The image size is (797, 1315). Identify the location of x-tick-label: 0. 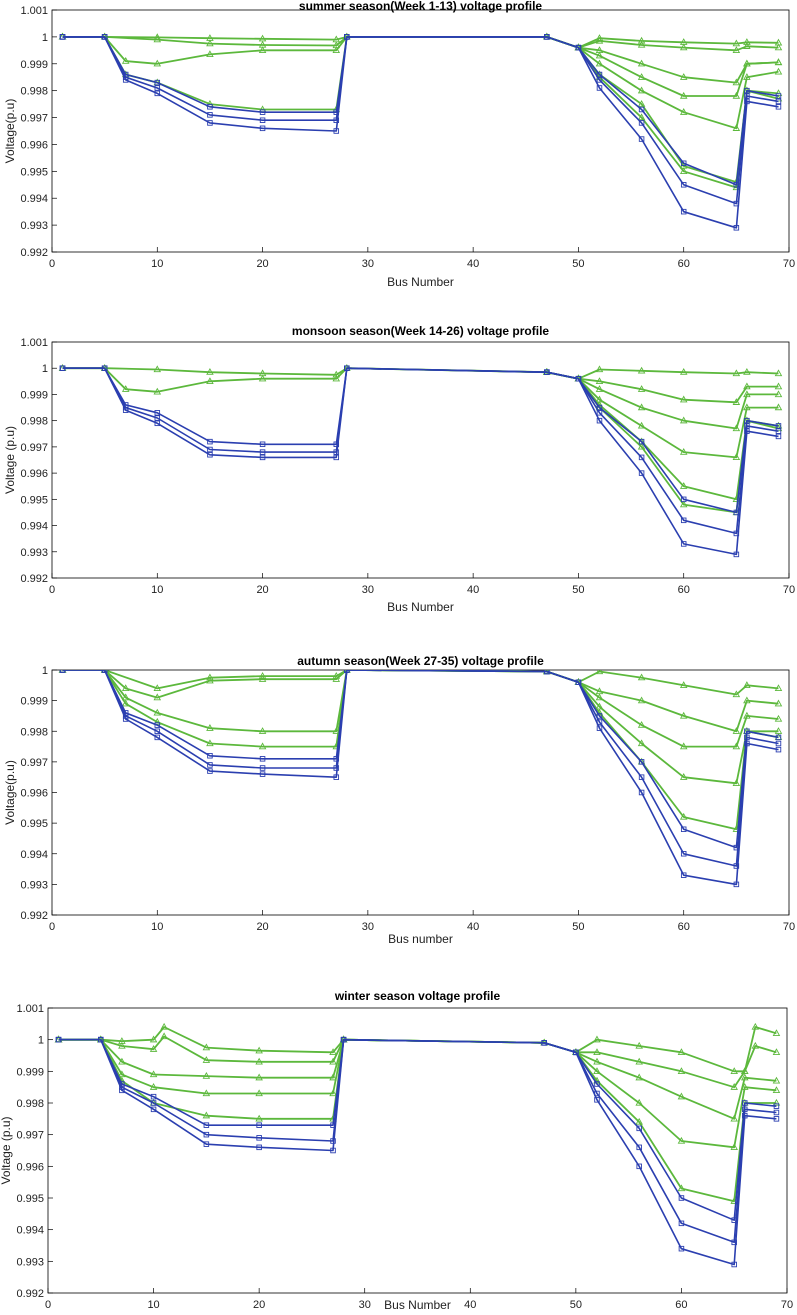
(52, 590).